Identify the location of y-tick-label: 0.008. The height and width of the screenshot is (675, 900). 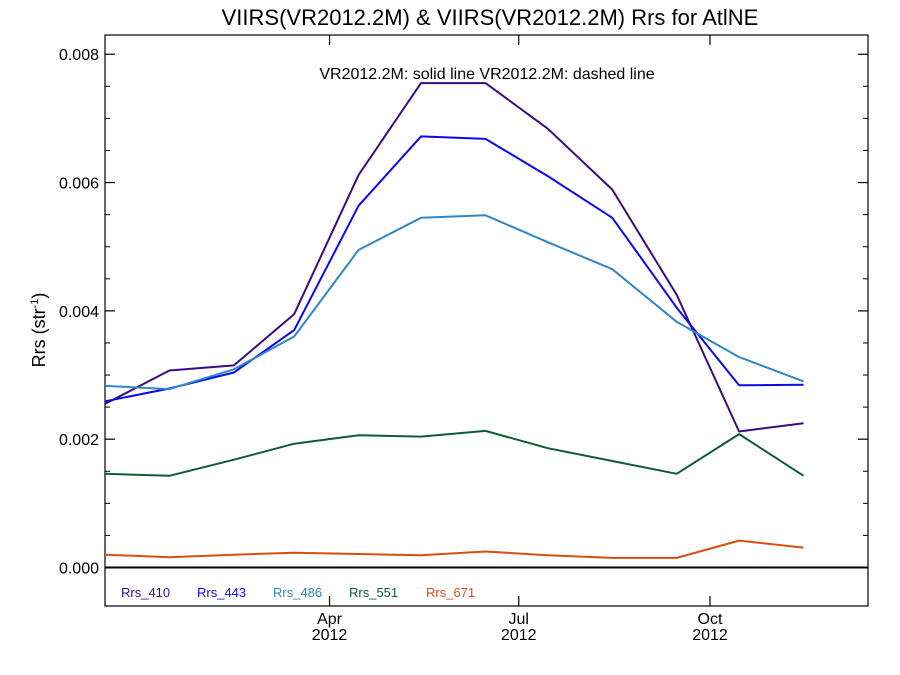
(79, 55).